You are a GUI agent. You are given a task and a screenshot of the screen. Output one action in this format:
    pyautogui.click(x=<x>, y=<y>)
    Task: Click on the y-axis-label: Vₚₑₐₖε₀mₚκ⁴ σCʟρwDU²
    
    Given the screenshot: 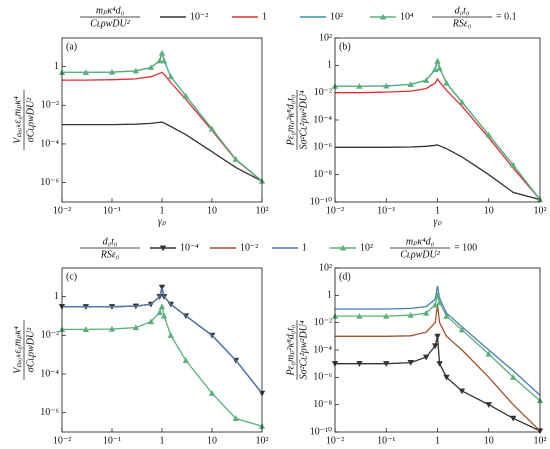 What is the action you would take?
    pyautogui.click(x=24, y=120)
    